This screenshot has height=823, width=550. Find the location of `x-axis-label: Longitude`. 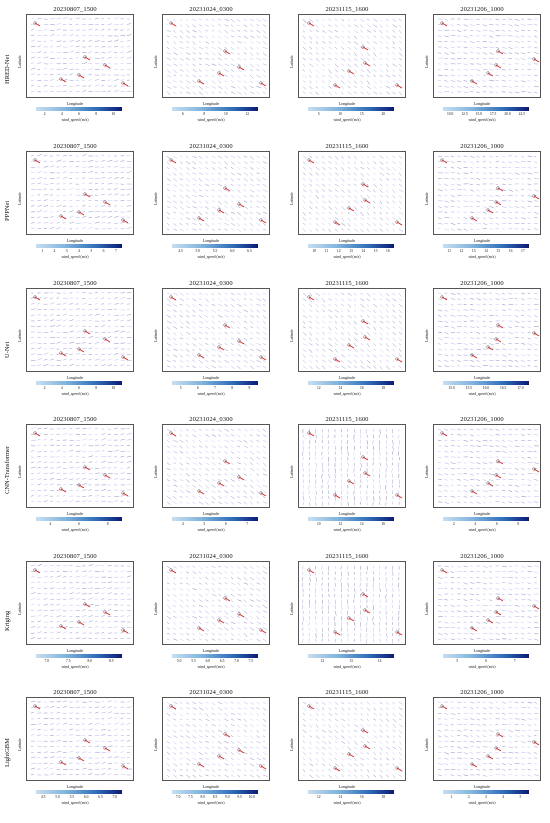

x-axis-label: Longitude is located at coordinates (75, 240).